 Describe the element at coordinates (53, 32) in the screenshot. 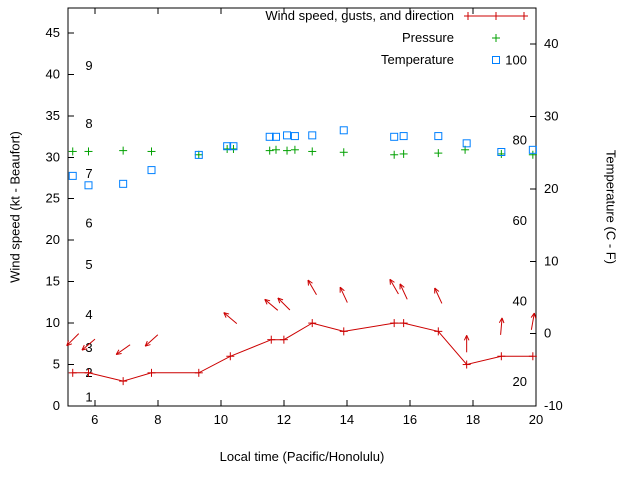

I see `svg-text: 45` at that location.